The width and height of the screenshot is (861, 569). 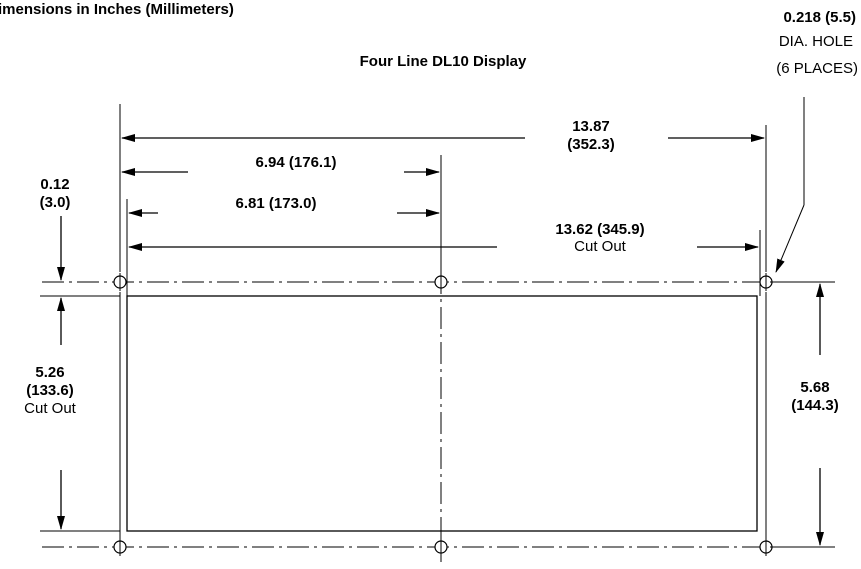 What do you see at coordinates (49, 372) in the screenshot?
I see `cutout-height-inches: 5.26` at bounding box center [49, 372].